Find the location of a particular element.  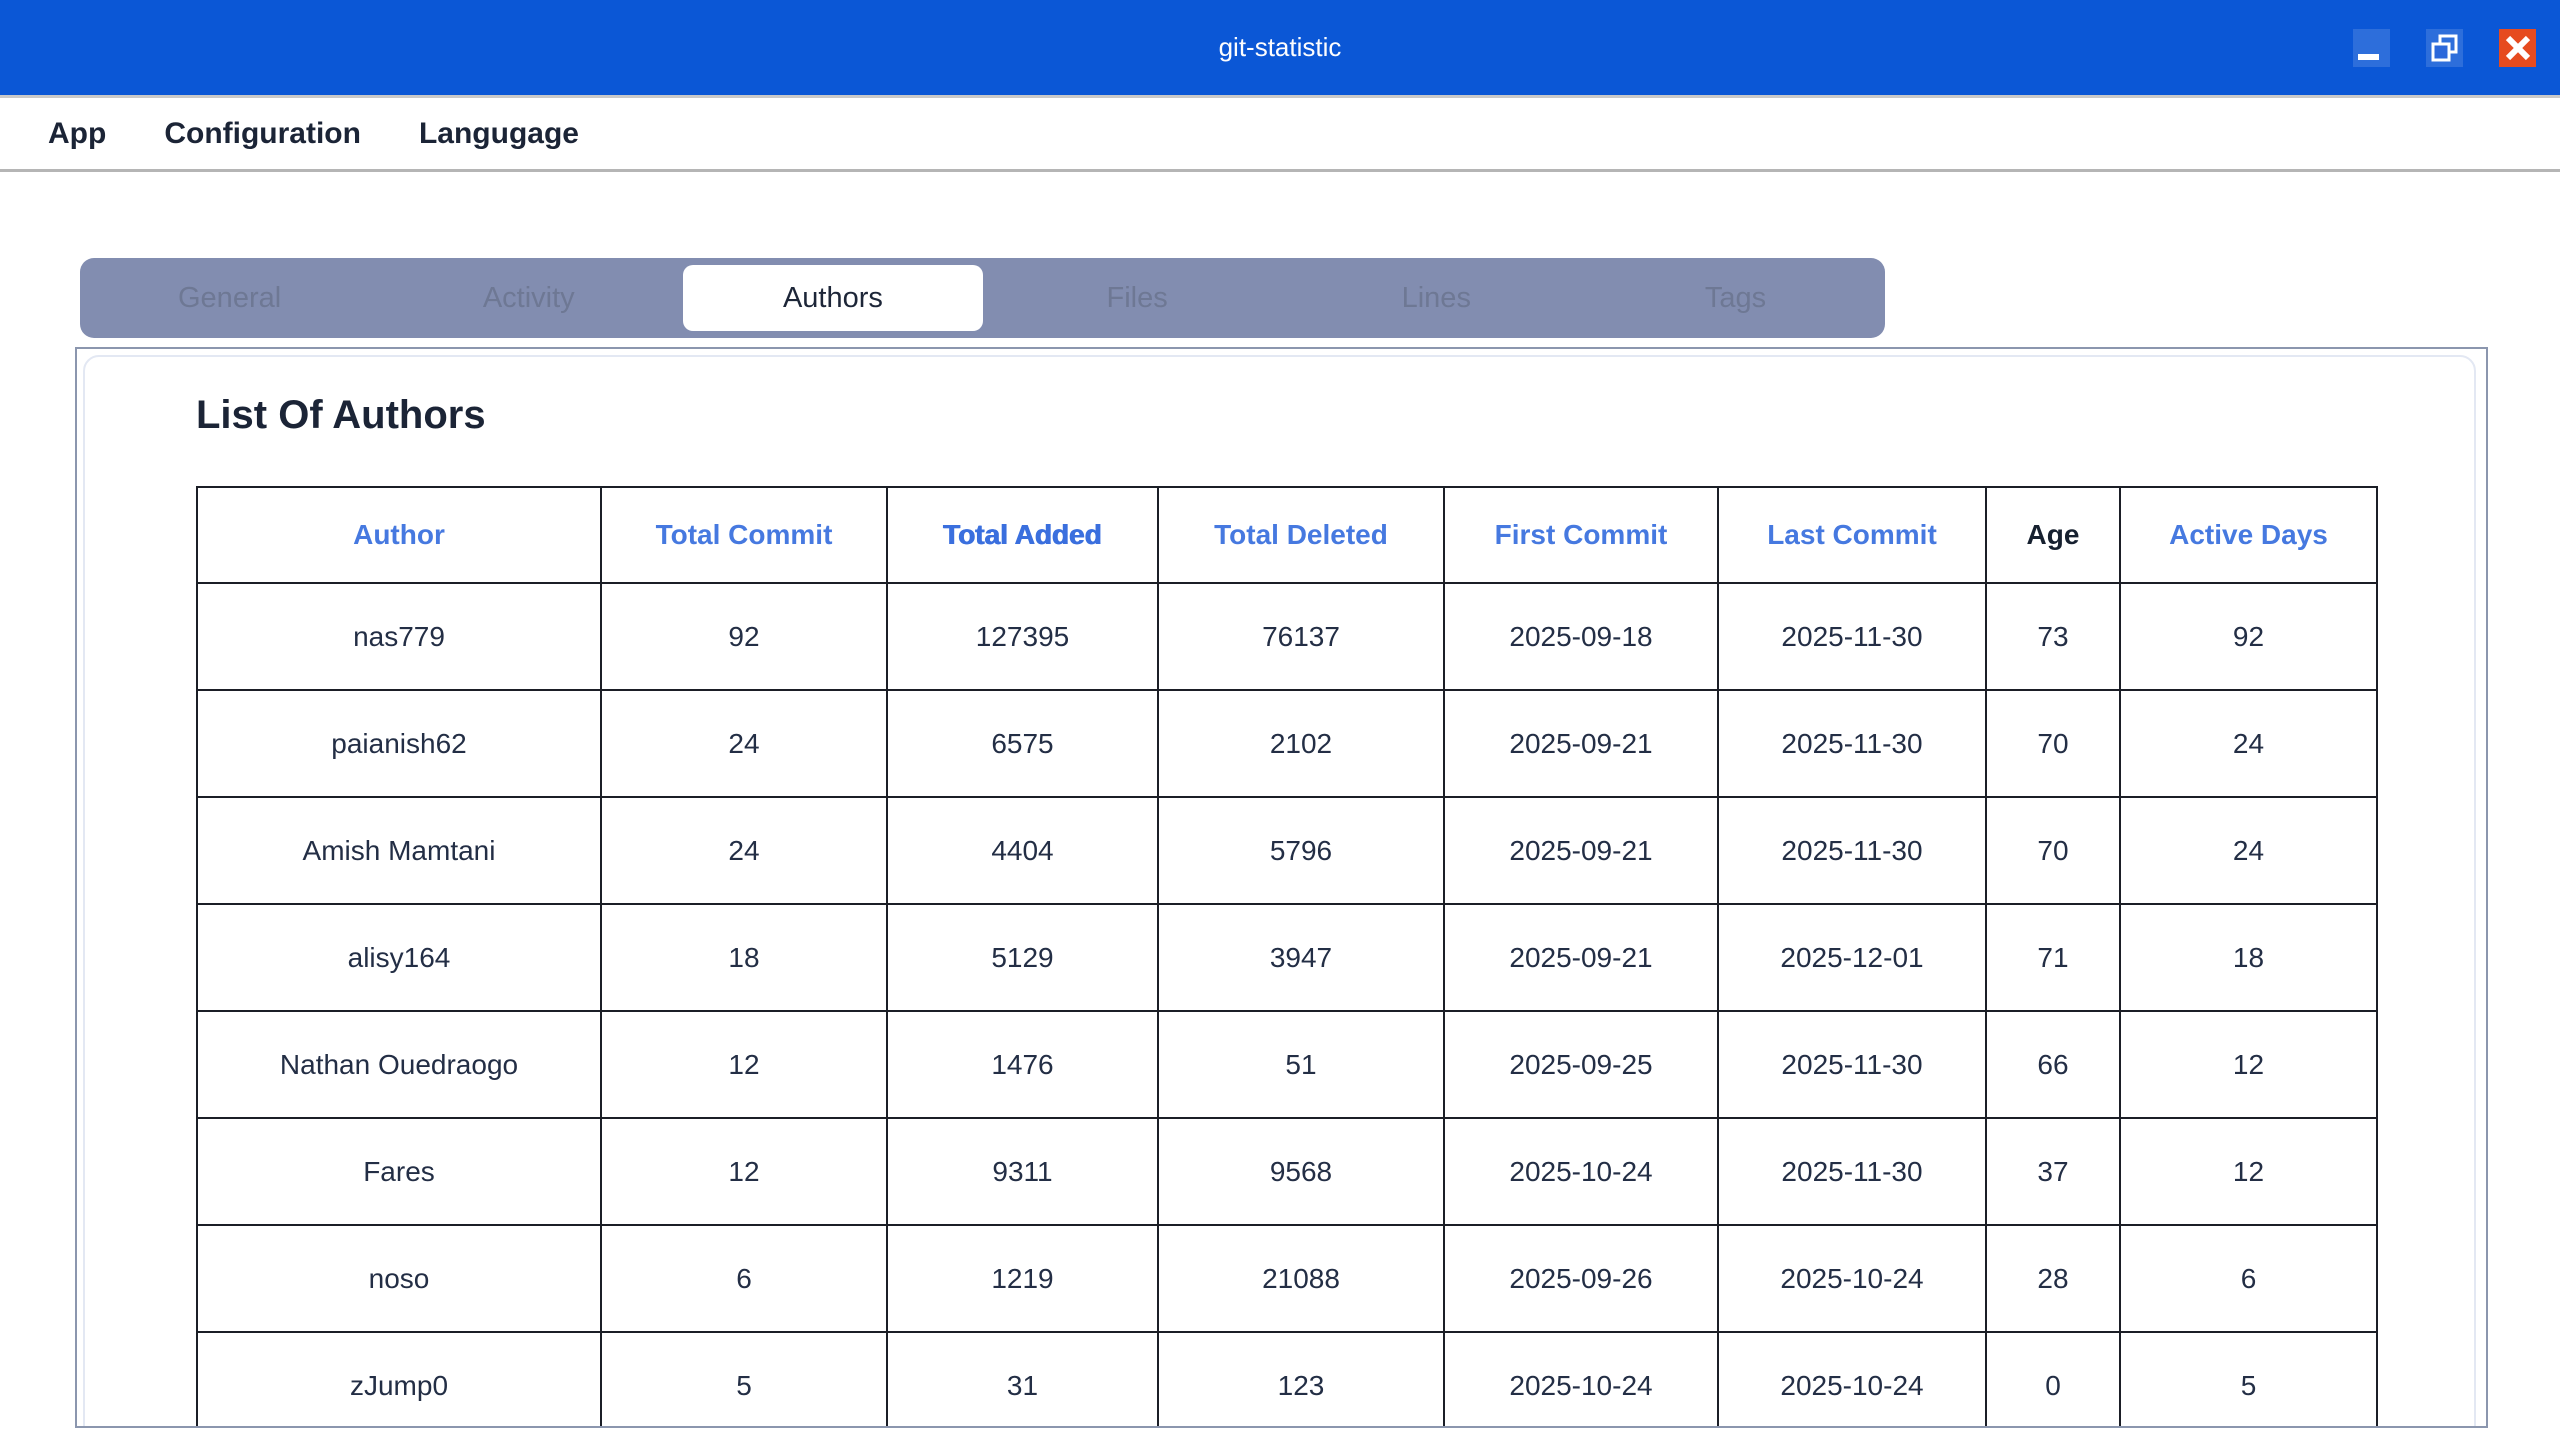

cell-first-commit: 2025-09-25 is located at coordinates (1581, 1064).